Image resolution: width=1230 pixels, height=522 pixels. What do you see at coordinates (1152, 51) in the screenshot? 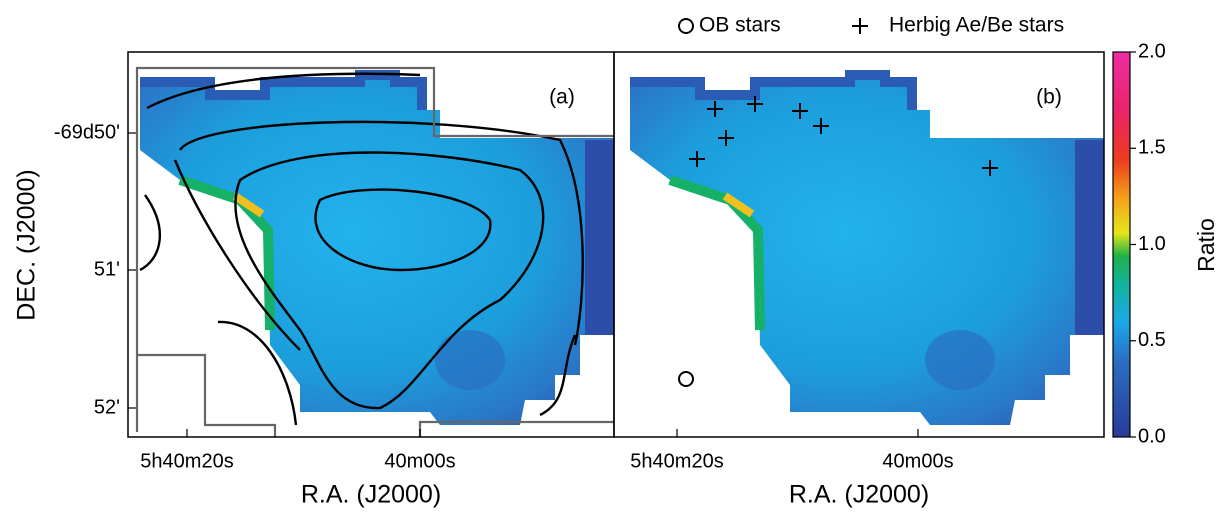
I see `colorbar-tick-label: 2.0` at bounding box center [1152, 51].